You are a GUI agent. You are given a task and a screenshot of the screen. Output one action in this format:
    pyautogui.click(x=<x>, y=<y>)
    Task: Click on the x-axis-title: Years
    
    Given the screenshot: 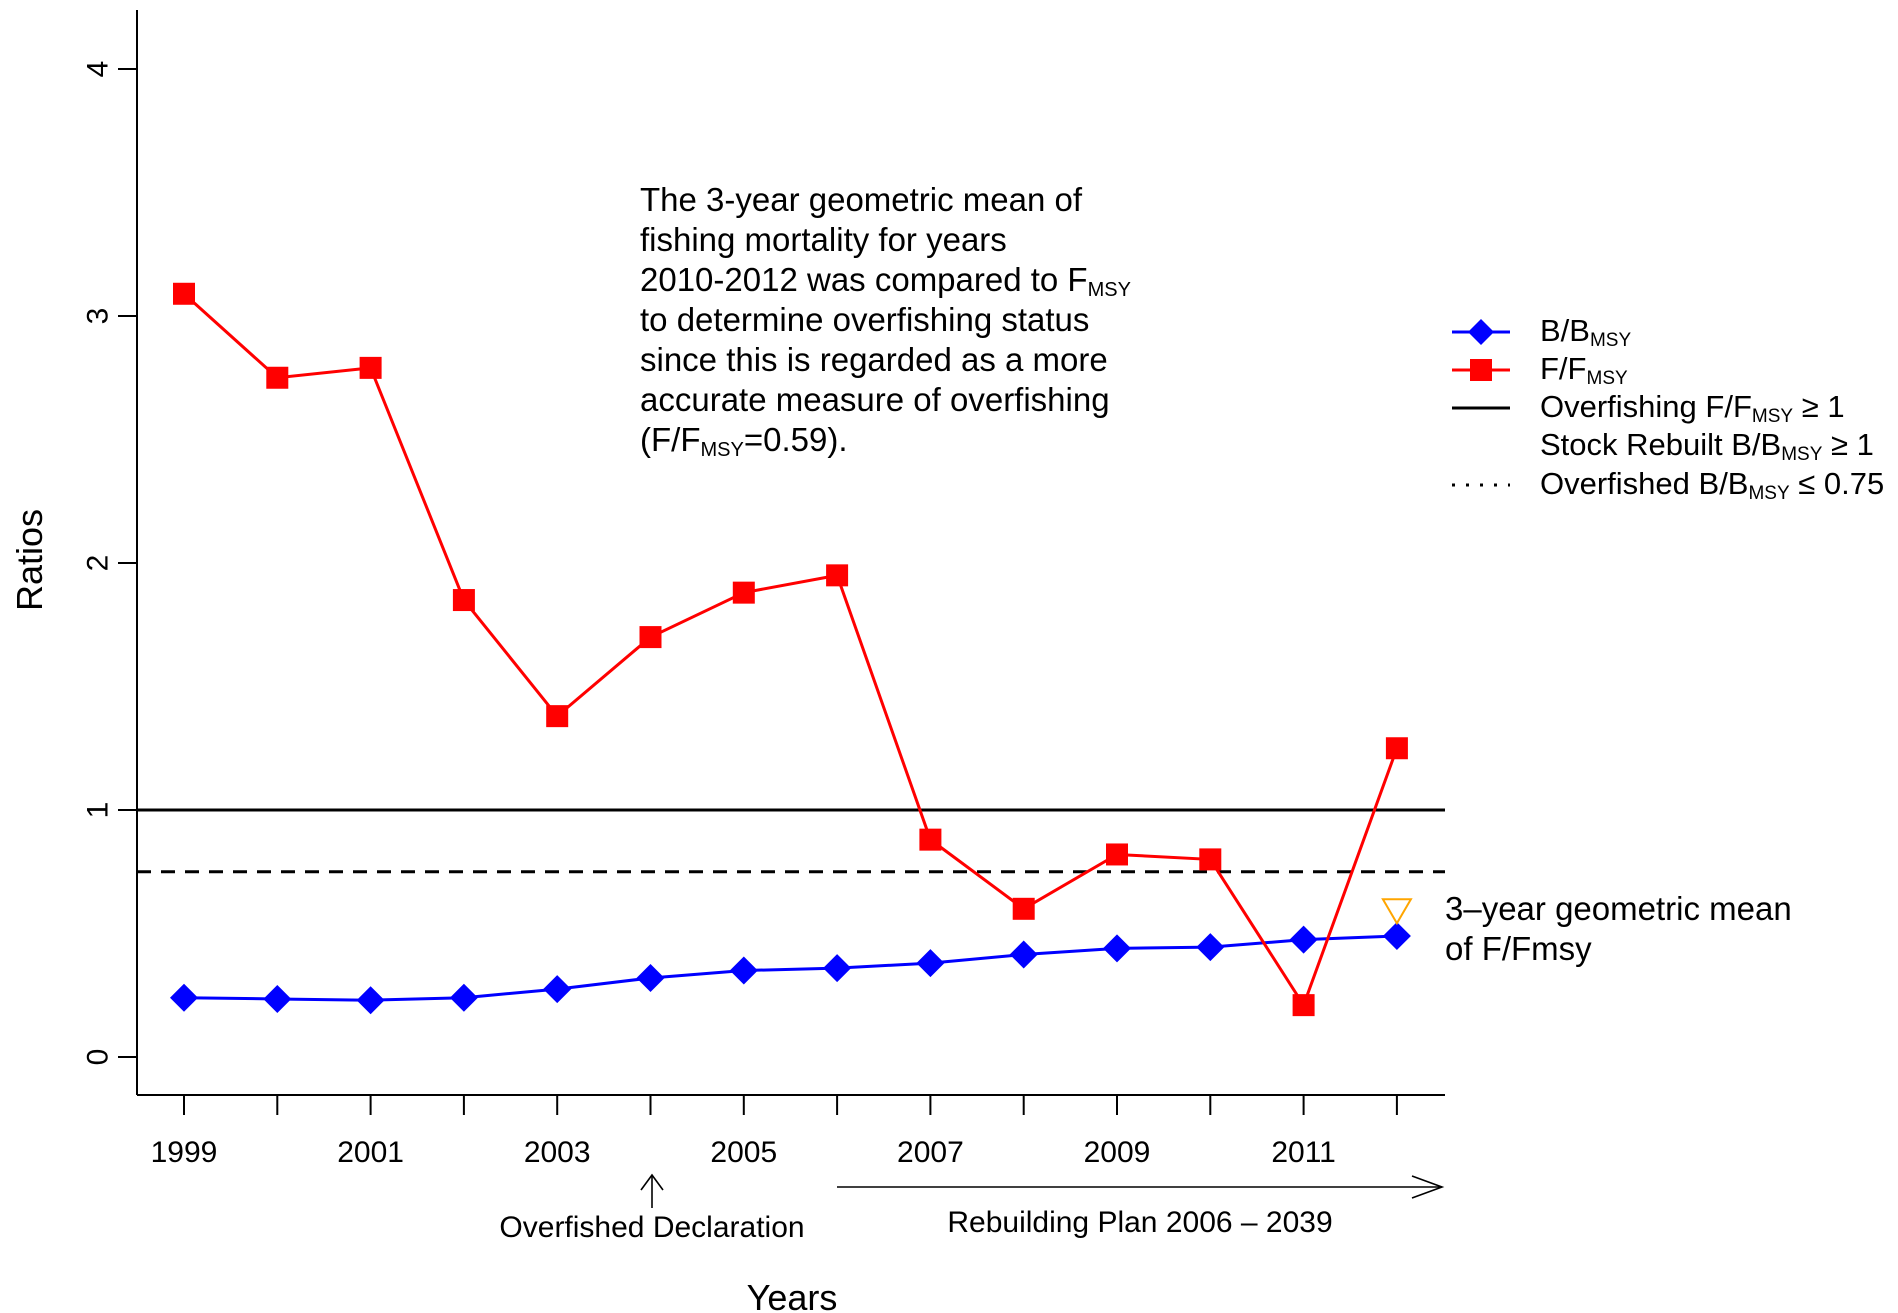 What is the action you would take?
    pyautogui.click(x=792, y=1295)
    